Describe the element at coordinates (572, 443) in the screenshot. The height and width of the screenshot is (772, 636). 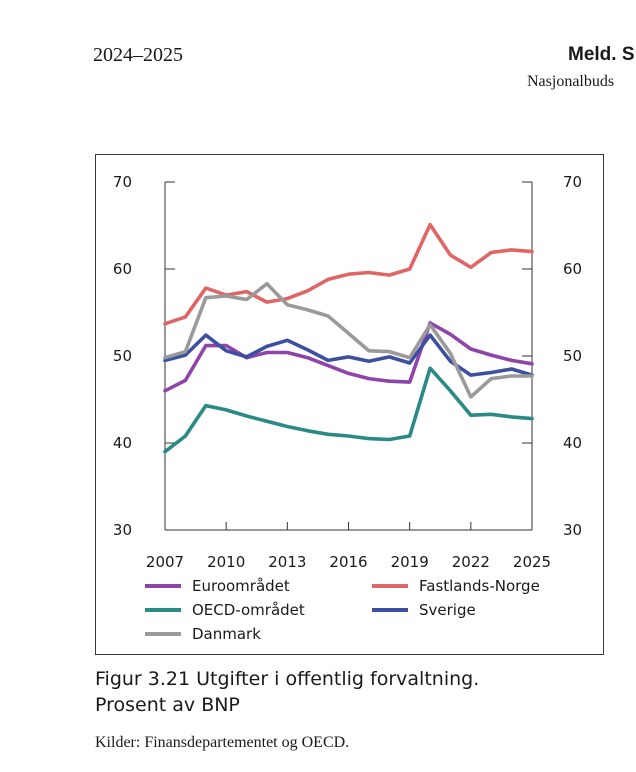
I see `y-tick-label-right: 40` at that location.